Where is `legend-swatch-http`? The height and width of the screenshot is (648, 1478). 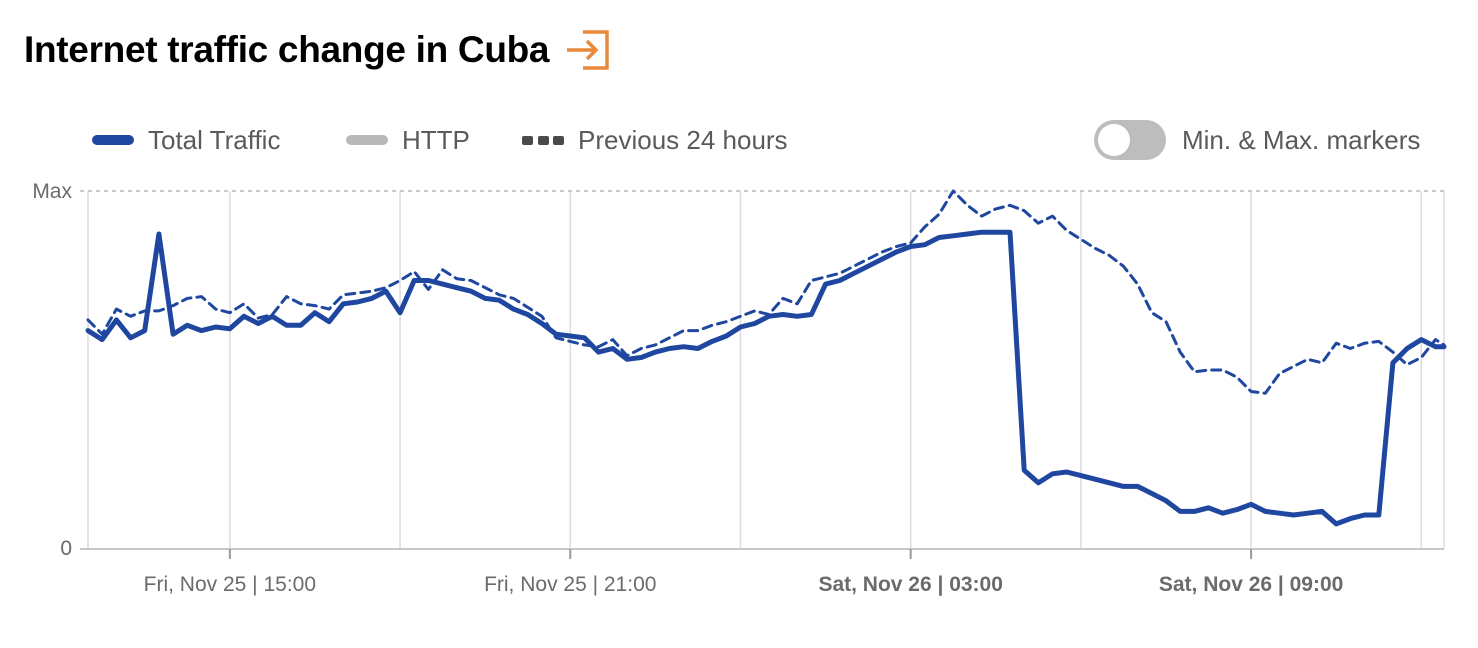 legend-swatch-http is located at coordinates (367, 140).